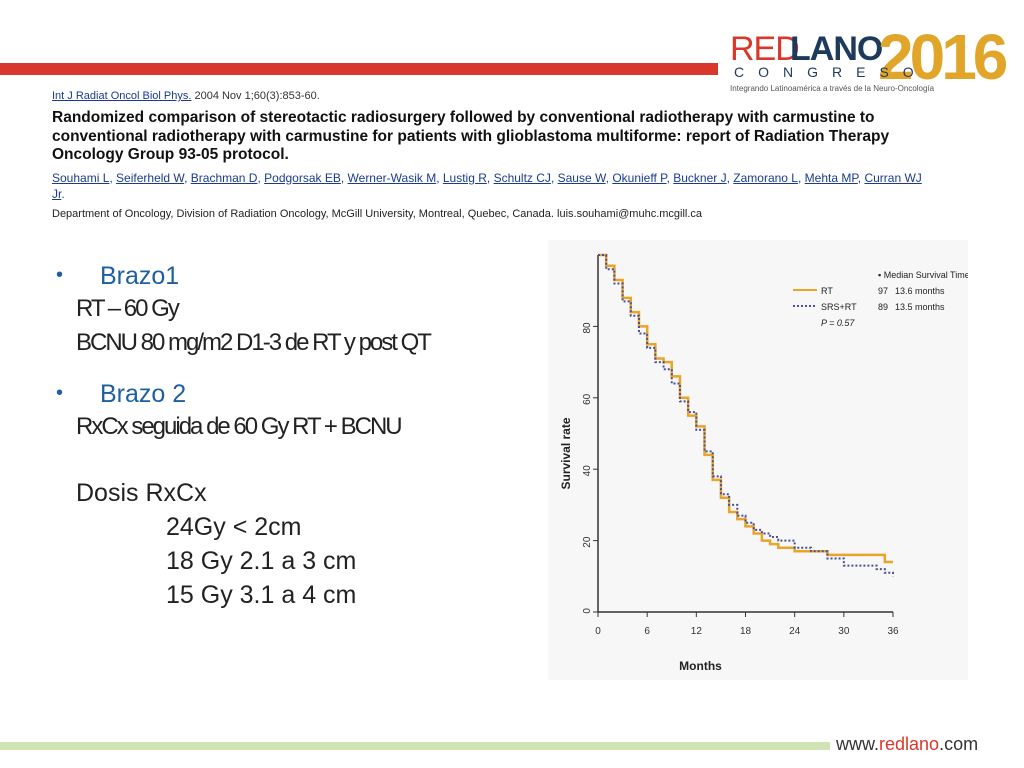  Describe the element at coordinates (150, 177) in the screenshot. I see `author-link: Seiferheld W` at that location.